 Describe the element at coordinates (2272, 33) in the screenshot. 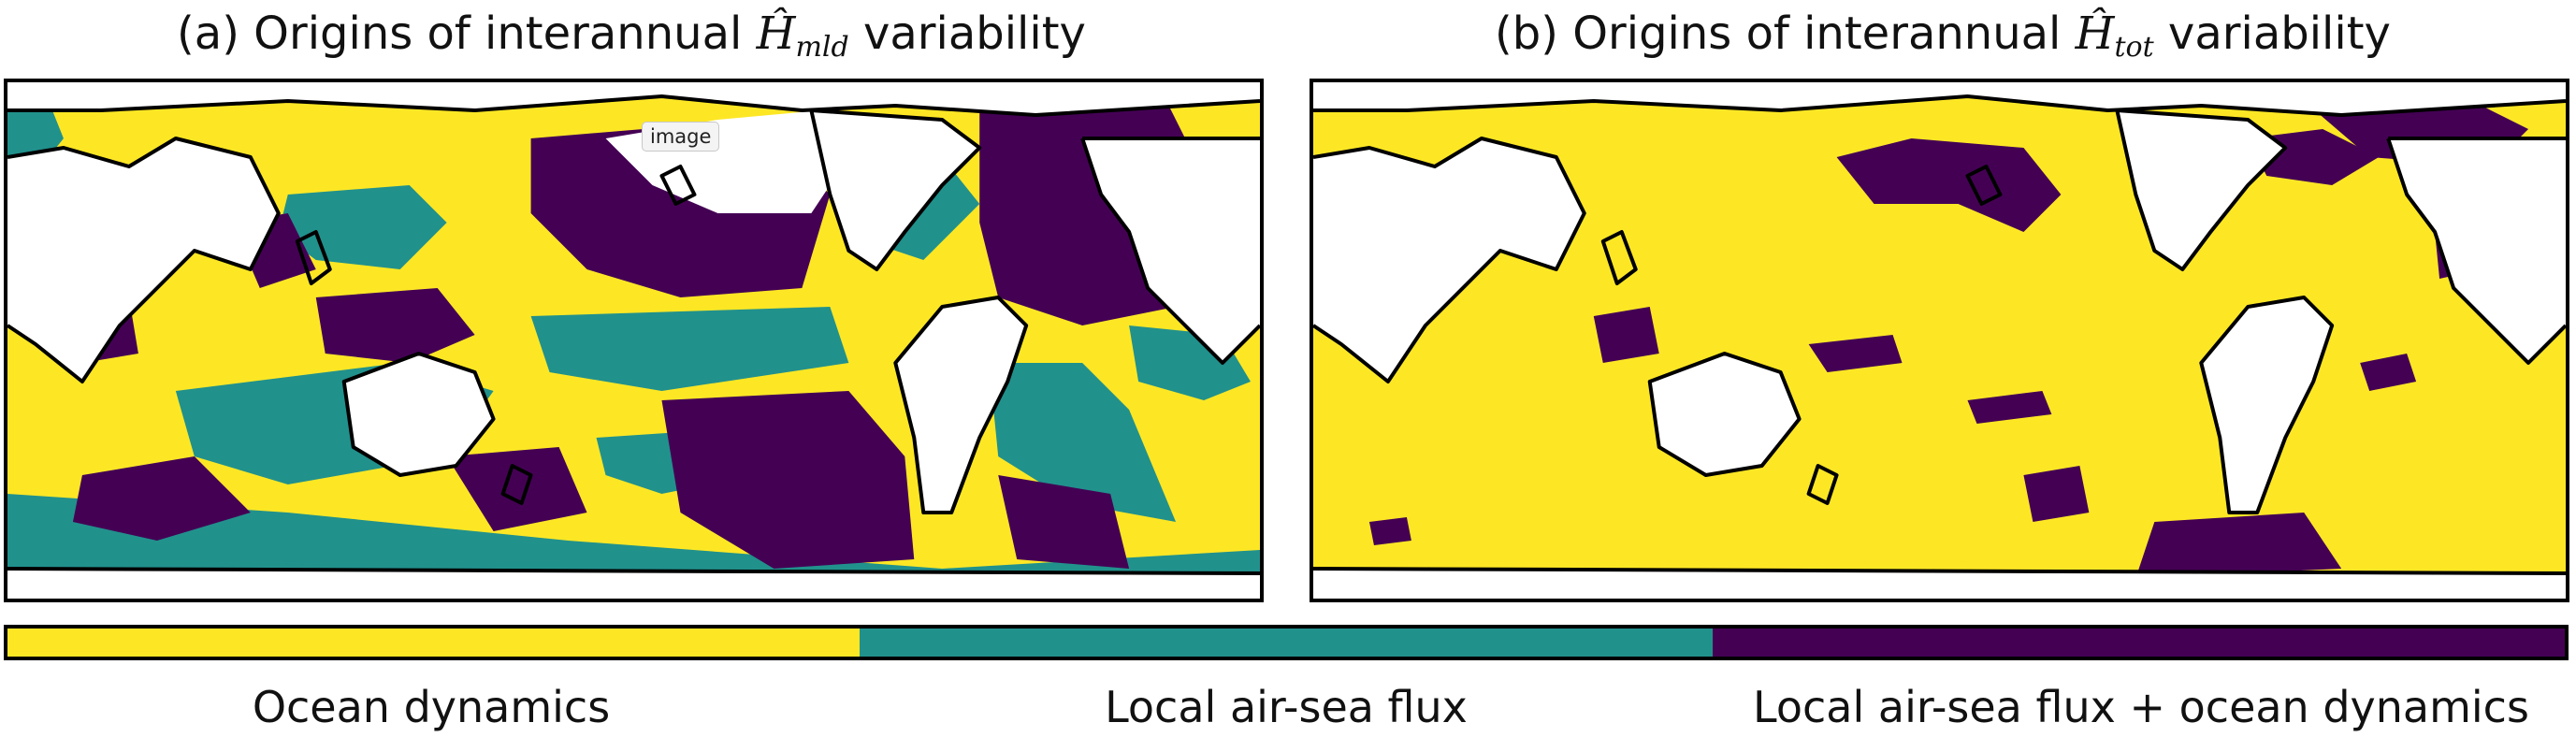

I see `panel-b-title-suffix: variability` at that location.